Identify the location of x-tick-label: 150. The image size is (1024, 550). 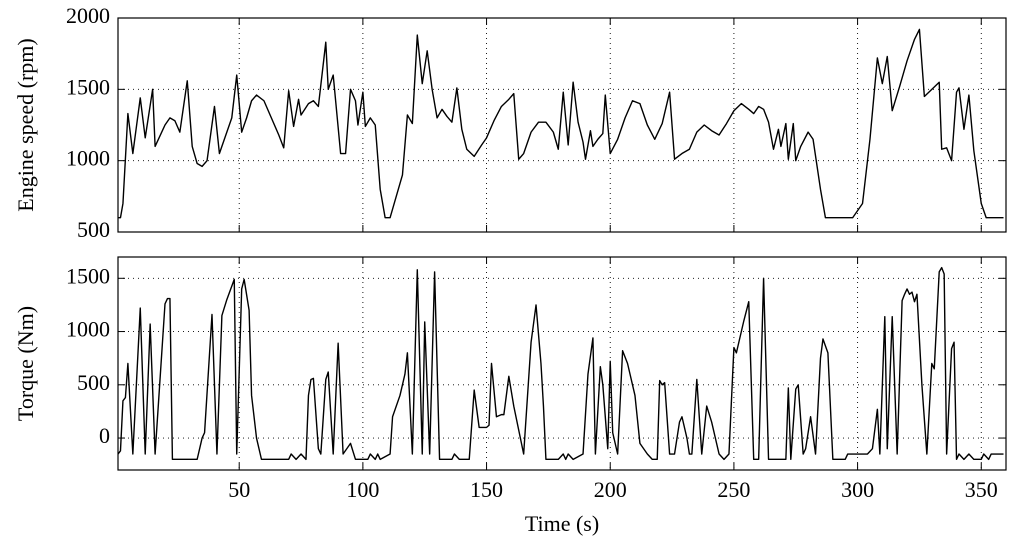
(486, 489).